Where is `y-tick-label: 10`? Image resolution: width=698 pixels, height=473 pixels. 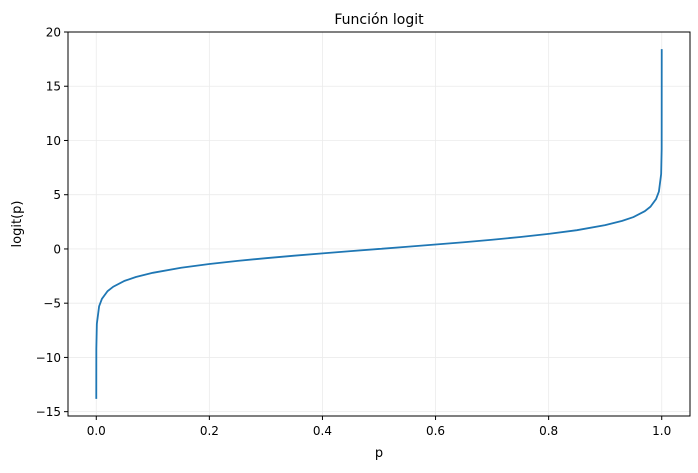 y-tick-label: 10 is located at coordinates (53, 141).